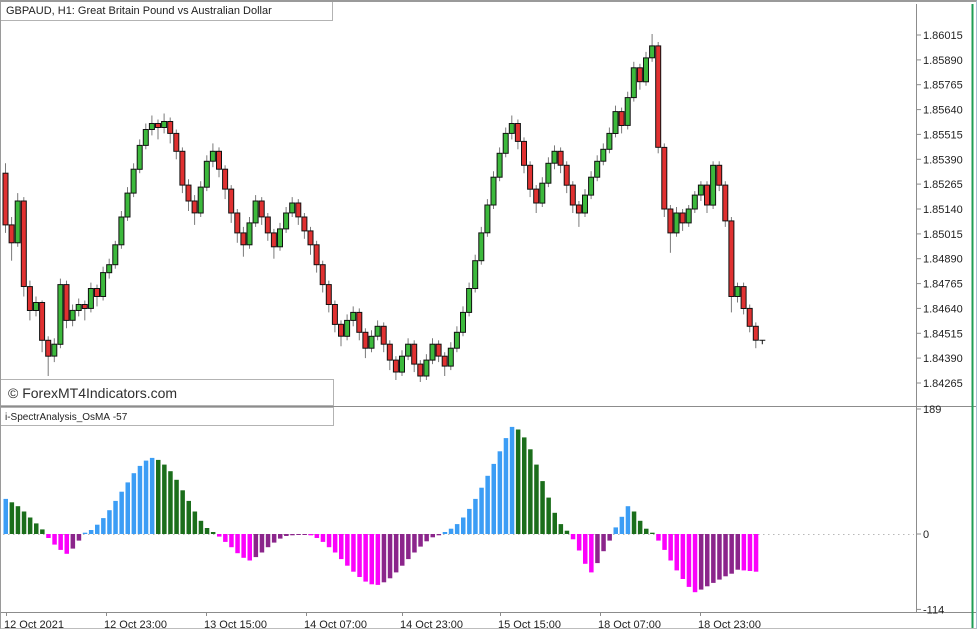  What do you see at coordinates (946, 307) in the screenshot?
I see `price-axis-scale` at bounding box center [946, 307].